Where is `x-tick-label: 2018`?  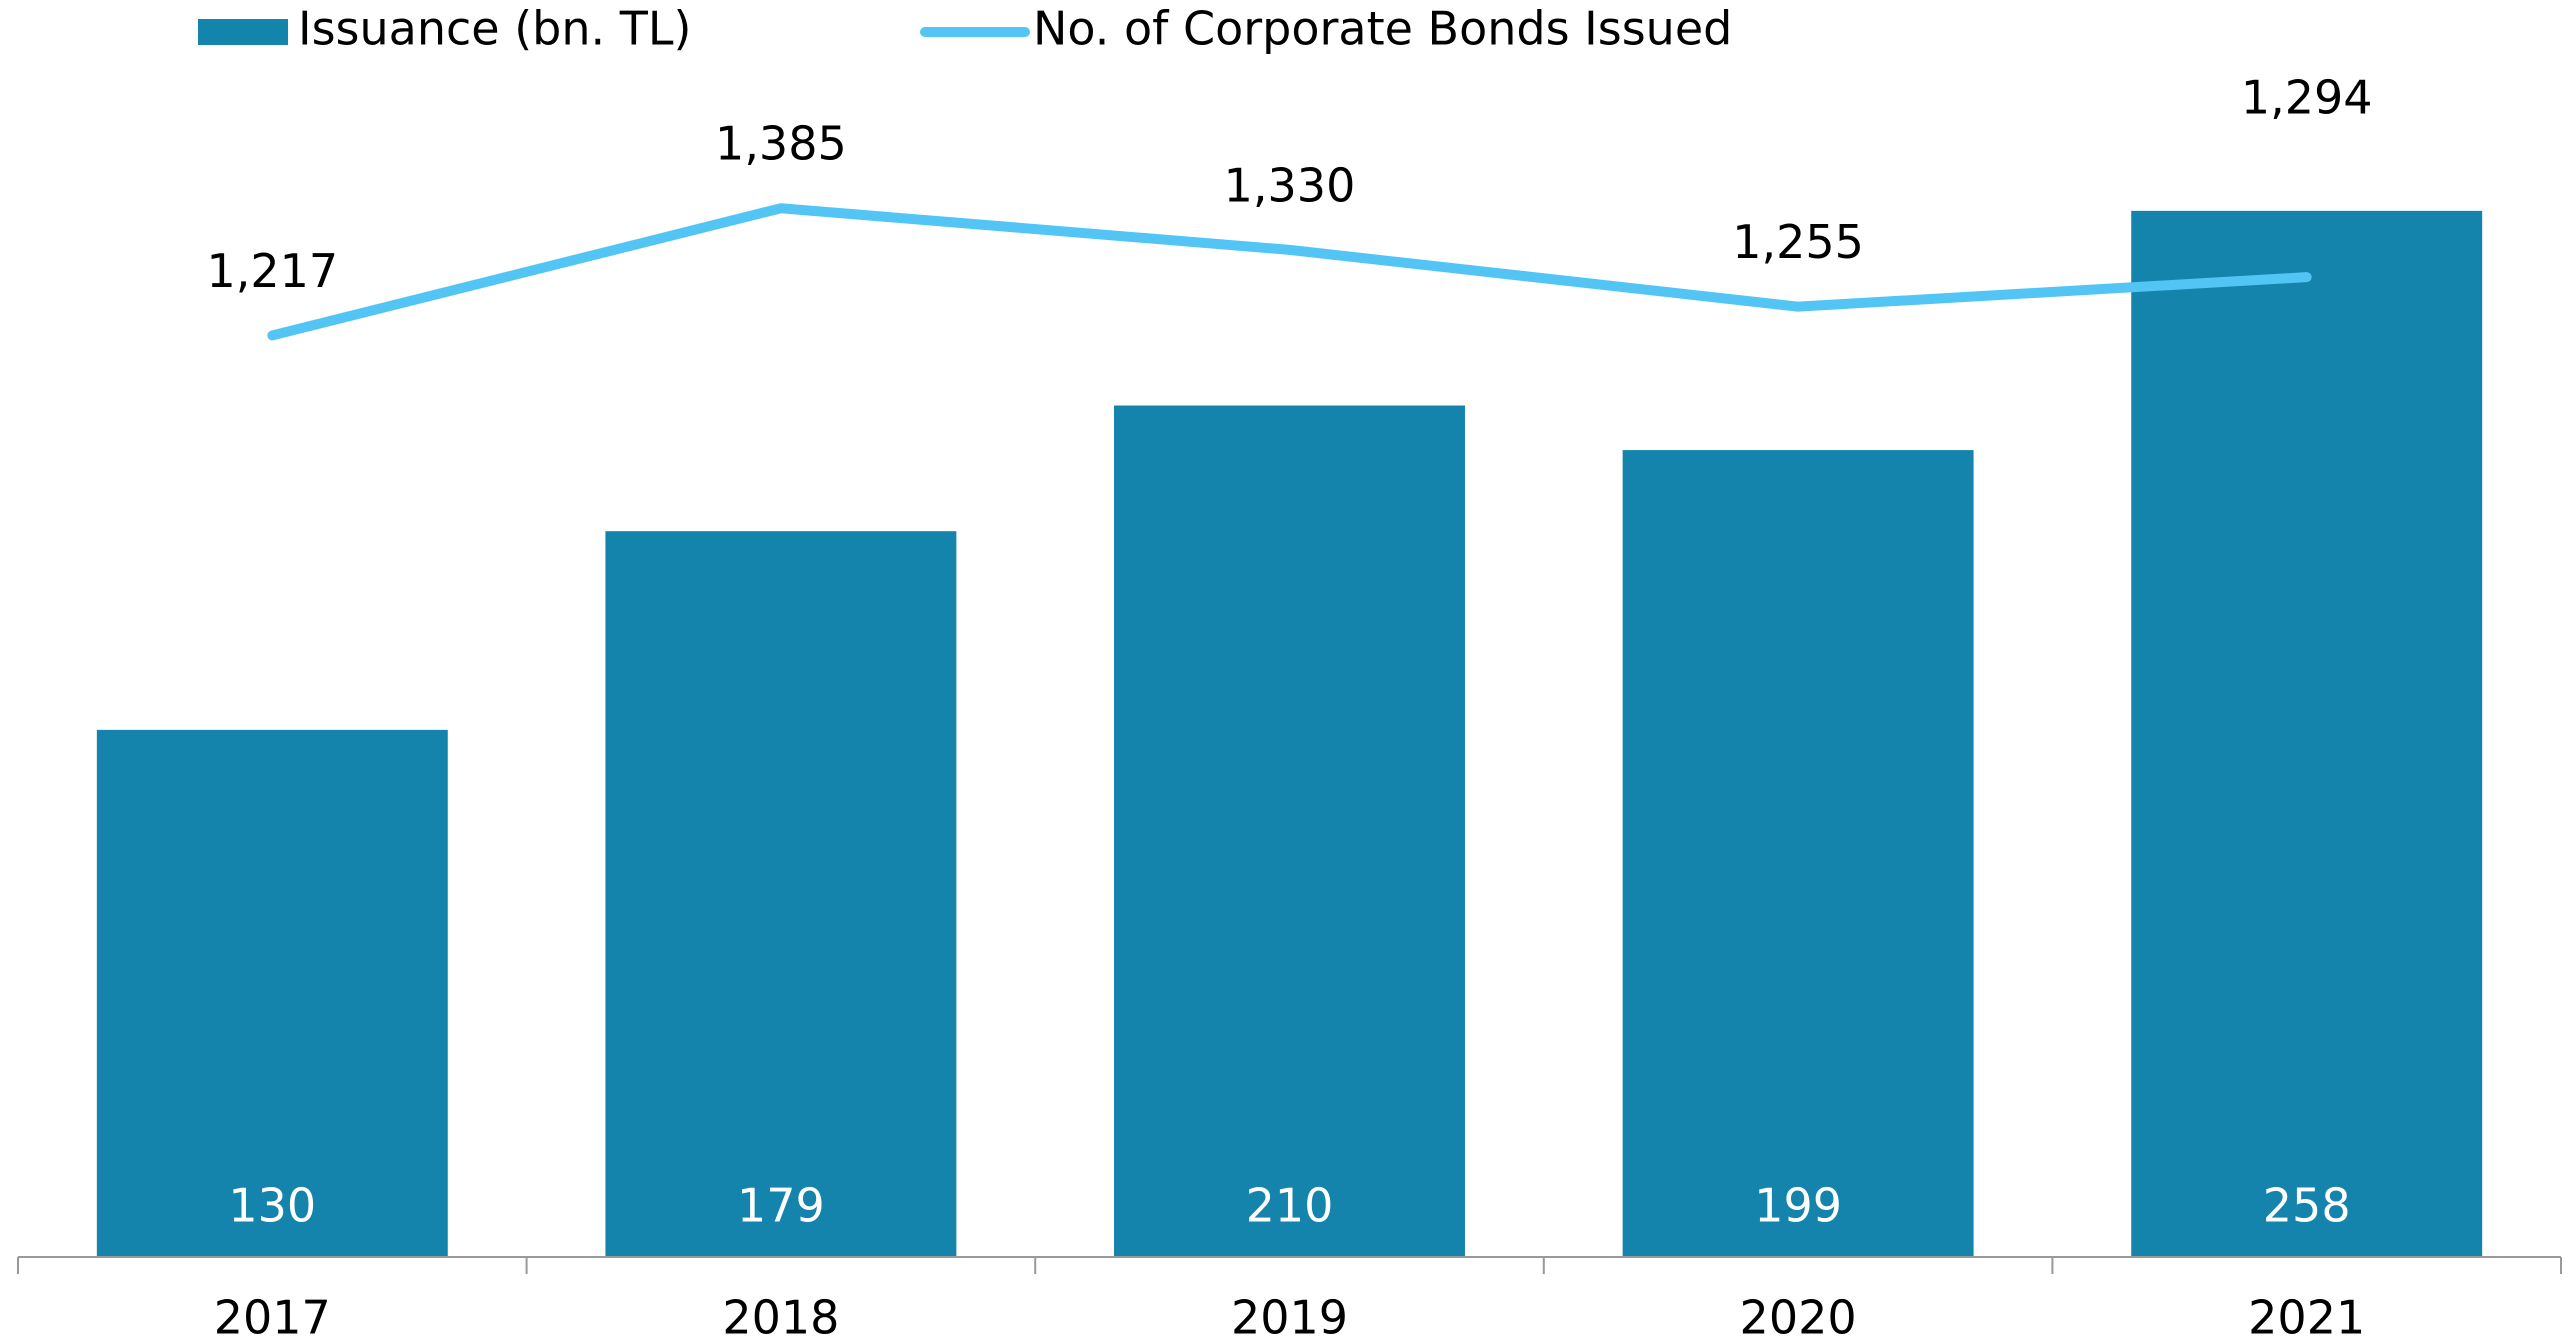 x-tick-label: 2018 is located at coordinates (780, 1316).